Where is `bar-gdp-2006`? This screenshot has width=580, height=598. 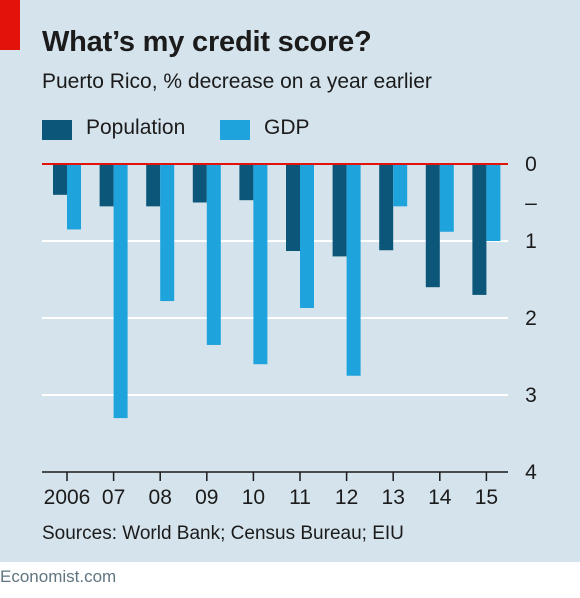 bar-gdp-2006 is located at coordinates (74, 197).